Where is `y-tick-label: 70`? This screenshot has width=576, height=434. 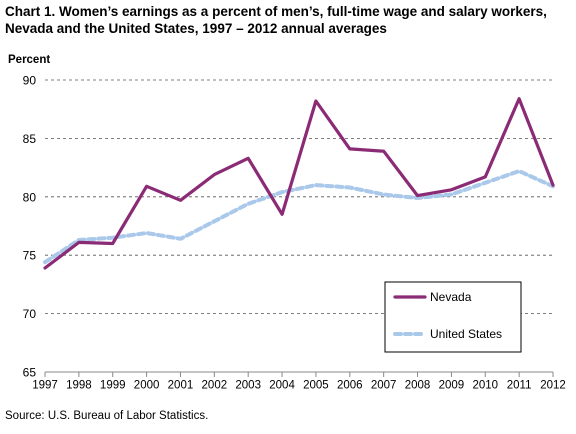
y-tick-label: 70 is located at coordinates (30, 314).